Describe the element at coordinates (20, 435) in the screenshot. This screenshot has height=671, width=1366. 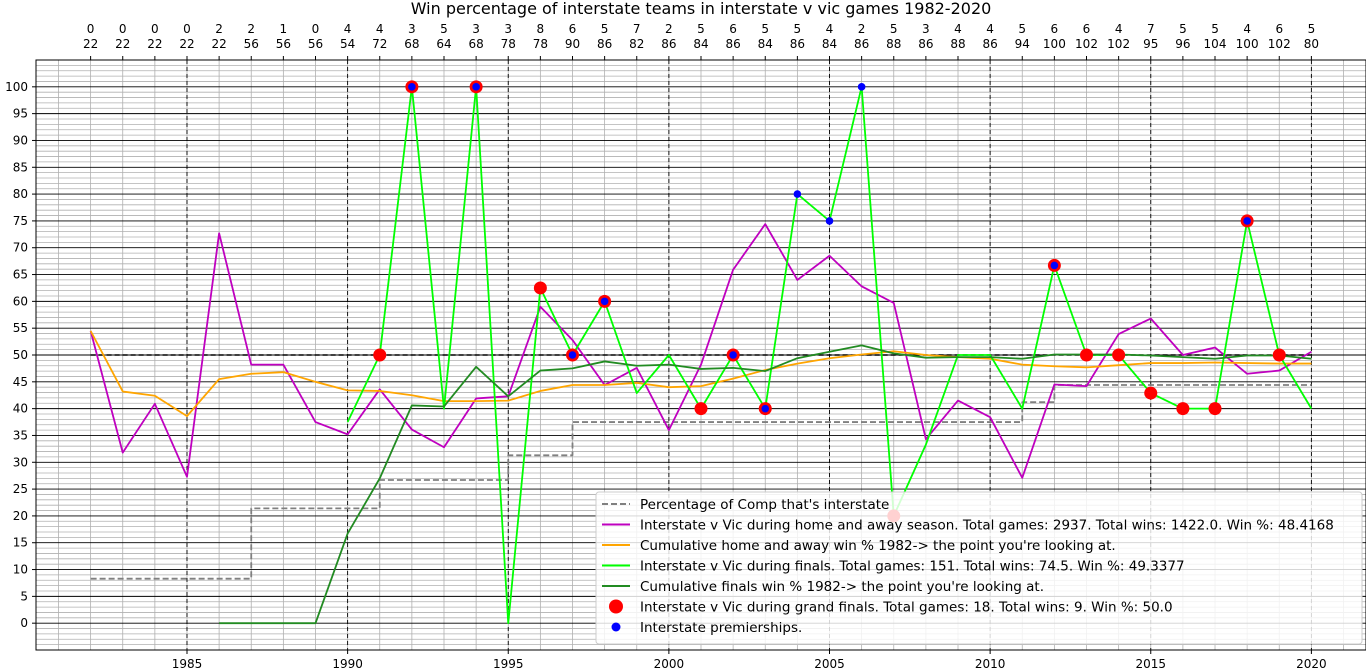
I see `y-tick-label: 35` at that location.